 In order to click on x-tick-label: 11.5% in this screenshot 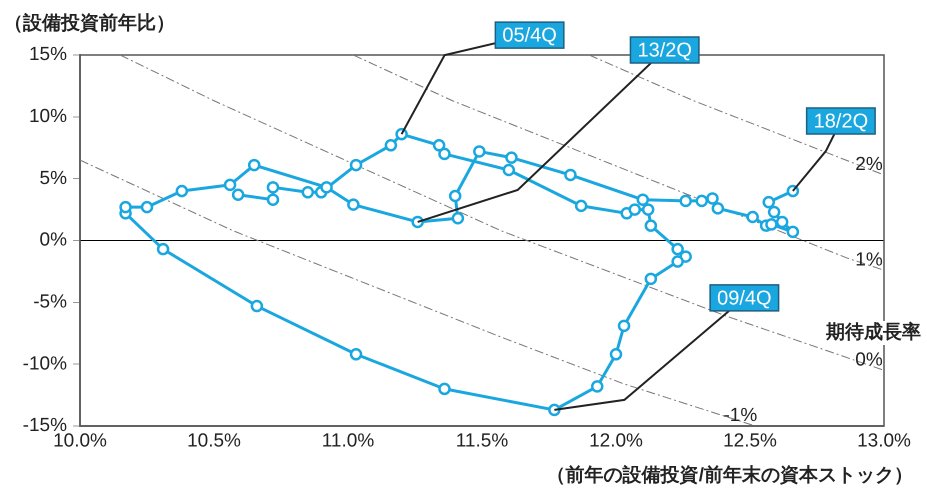, I will do `click(482, 441)`.